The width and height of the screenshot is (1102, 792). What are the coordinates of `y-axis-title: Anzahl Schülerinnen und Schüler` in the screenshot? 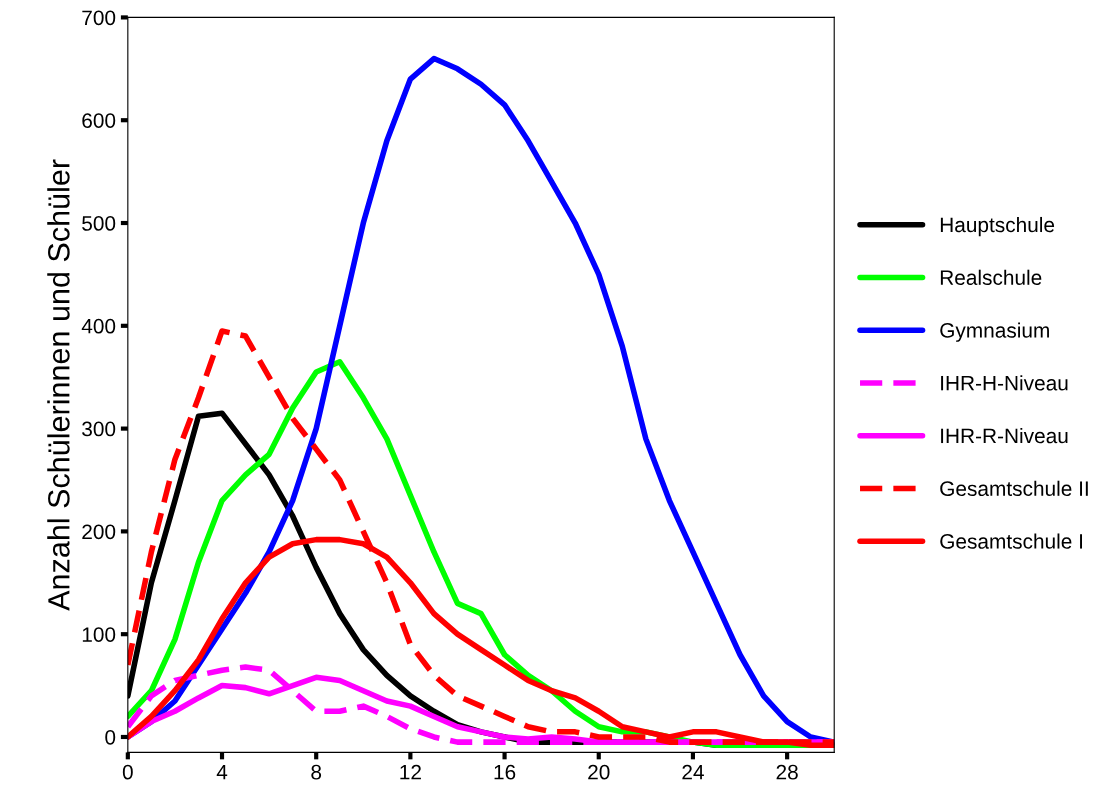 It's located at (58, 385).